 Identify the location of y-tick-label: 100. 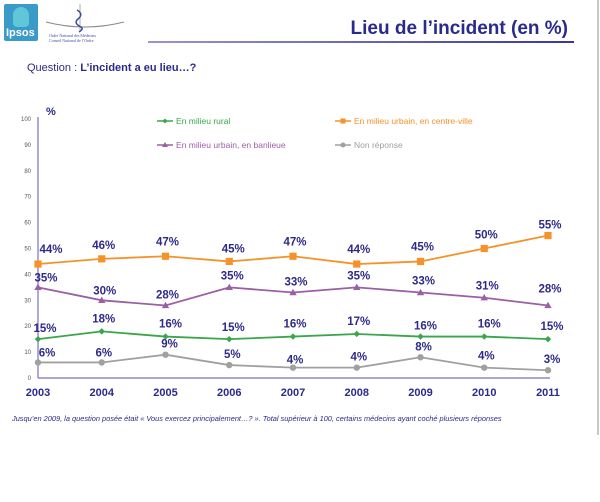
(26, 120).